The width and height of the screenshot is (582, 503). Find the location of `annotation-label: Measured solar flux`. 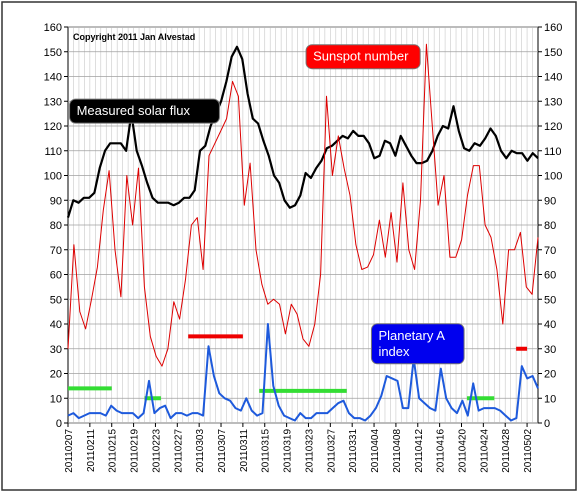

annotation-label: Measured solar flux is located at coordinates (144, 111).